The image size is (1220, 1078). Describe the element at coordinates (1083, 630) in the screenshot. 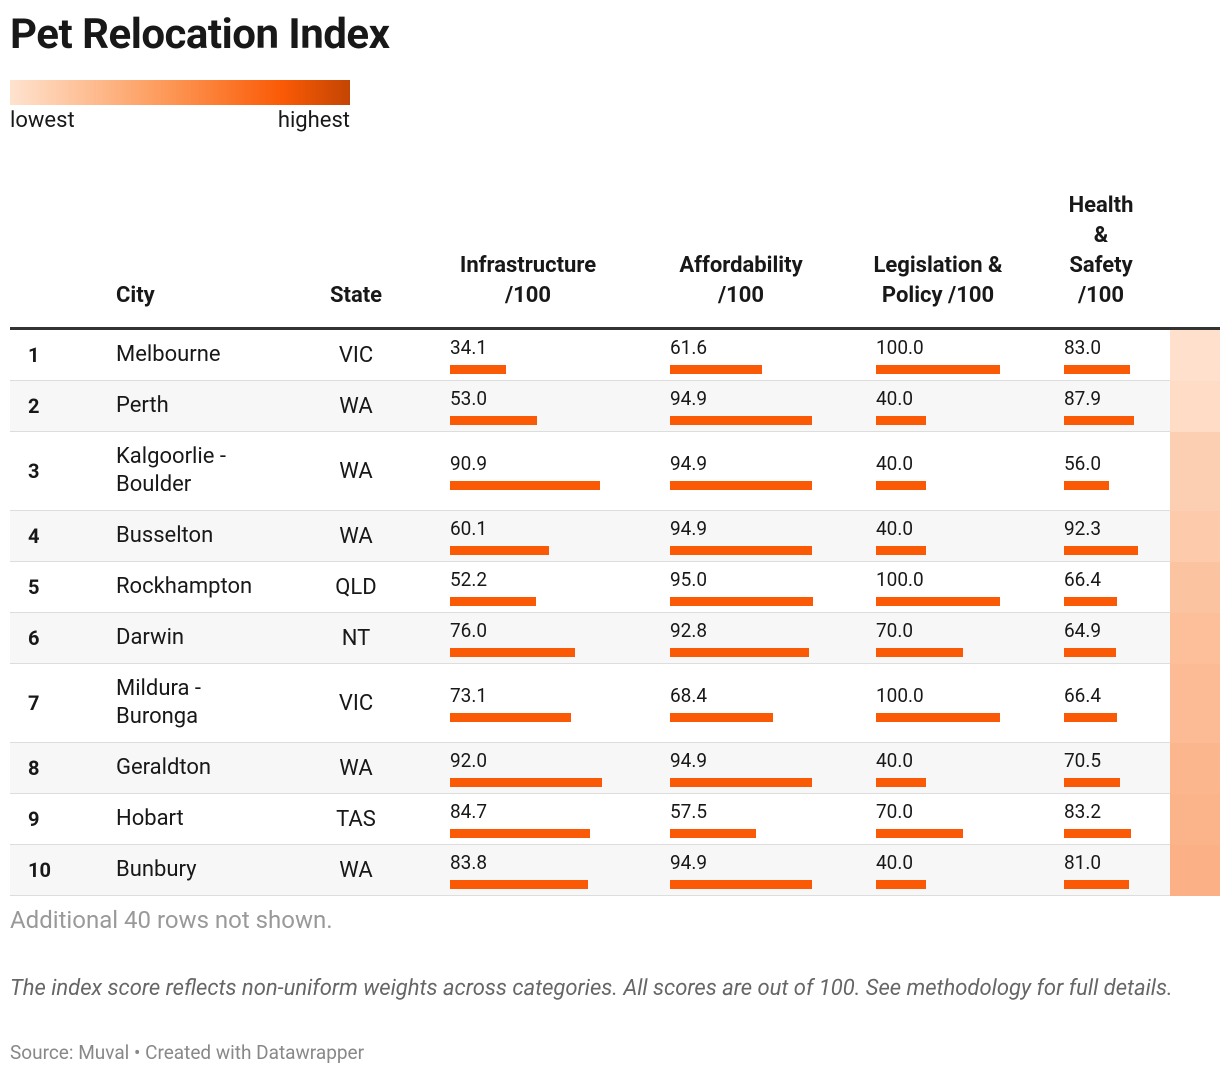

I see `score: 64.9` at that location.